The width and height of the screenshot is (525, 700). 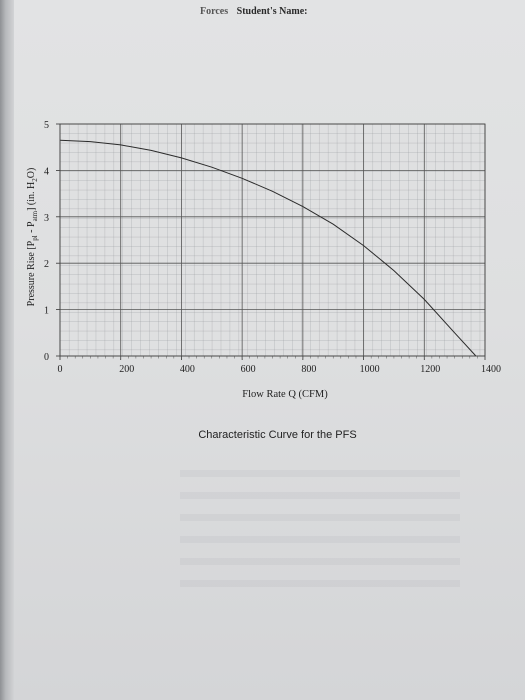 What do you see at coordinates (214, 11) in the screenshot?
I see `header-fragment: Forces` at bounding box center [214, 11].